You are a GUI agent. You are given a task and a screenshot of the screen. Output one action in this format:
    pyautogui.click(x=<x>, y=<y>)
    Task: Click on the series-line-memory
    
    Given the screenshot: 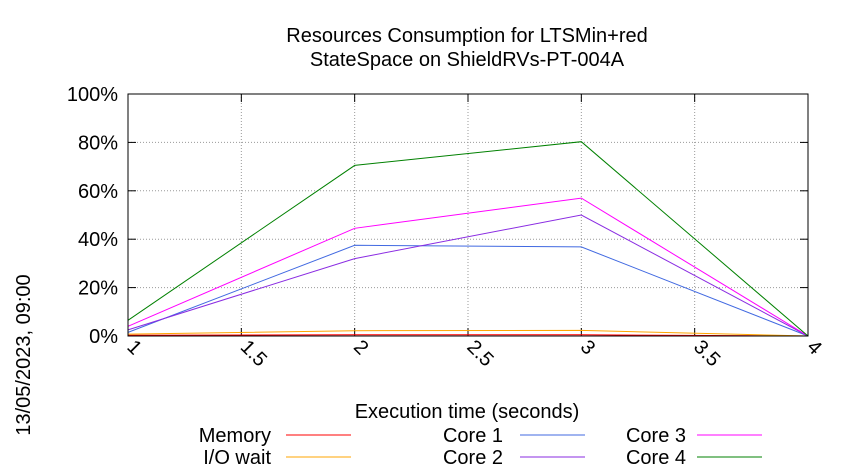 What is the action you would take?
    pyautogui.click(x=468, y=335)
    